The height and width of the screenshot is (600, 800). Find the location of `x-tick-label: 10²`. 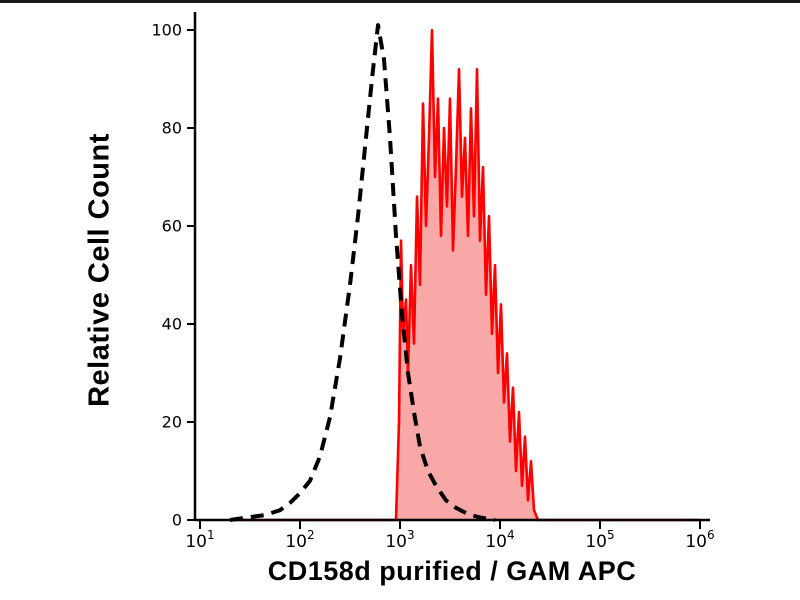

x-tick-label: 10² is located at coordinates (299, 540).